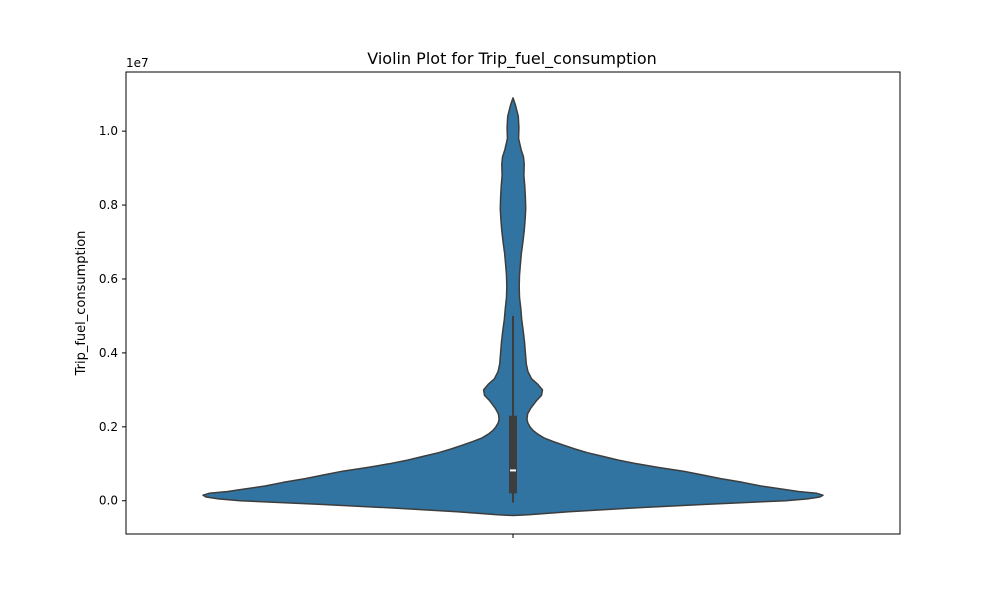  Describe the element at coordinates (108, 501) in the screenshot. I see `y-tick-label: 0.0` at that location.